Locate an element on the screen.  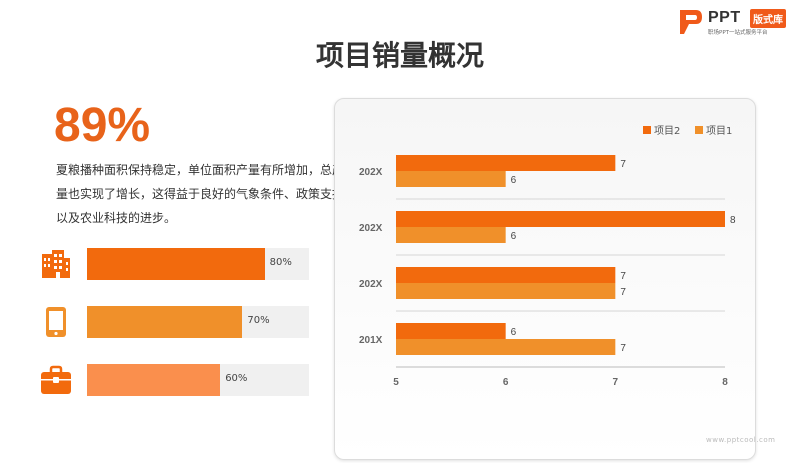
page-title: 项目销量概况 is located at coordinates (399, 55).